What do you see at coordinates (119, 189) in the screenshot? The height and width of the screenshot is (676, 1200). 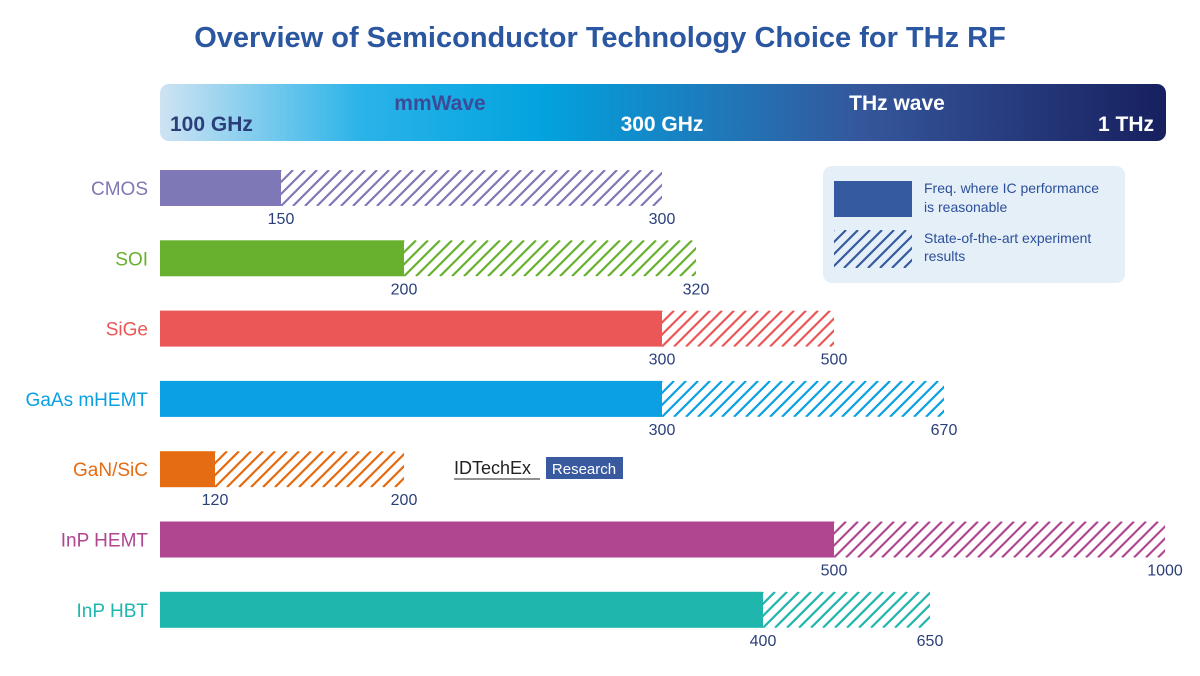 I see `category-label: CMOS` at bounding box center [119, 189].